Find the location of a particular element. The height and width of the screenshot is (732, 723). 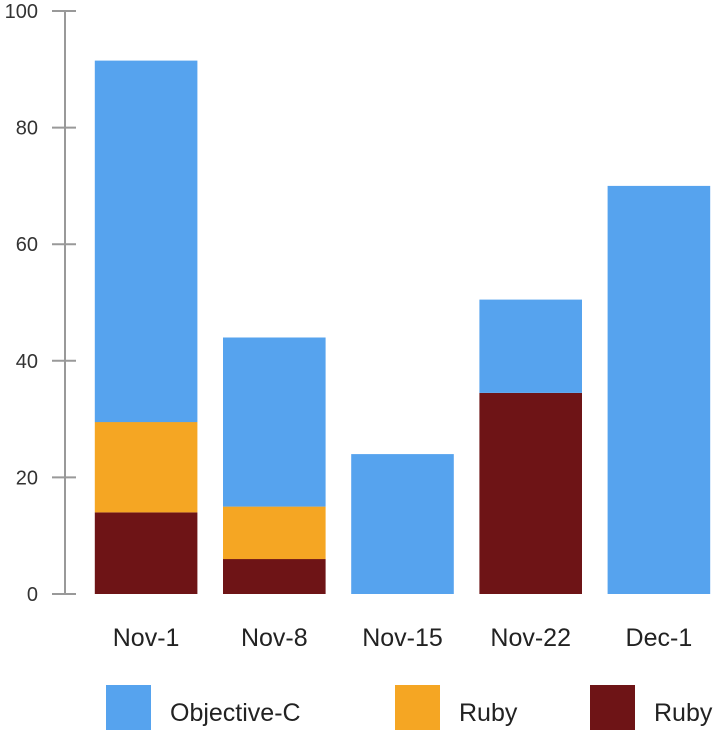

x-category-label: Nov-15 is located at coordinates (402, 638).